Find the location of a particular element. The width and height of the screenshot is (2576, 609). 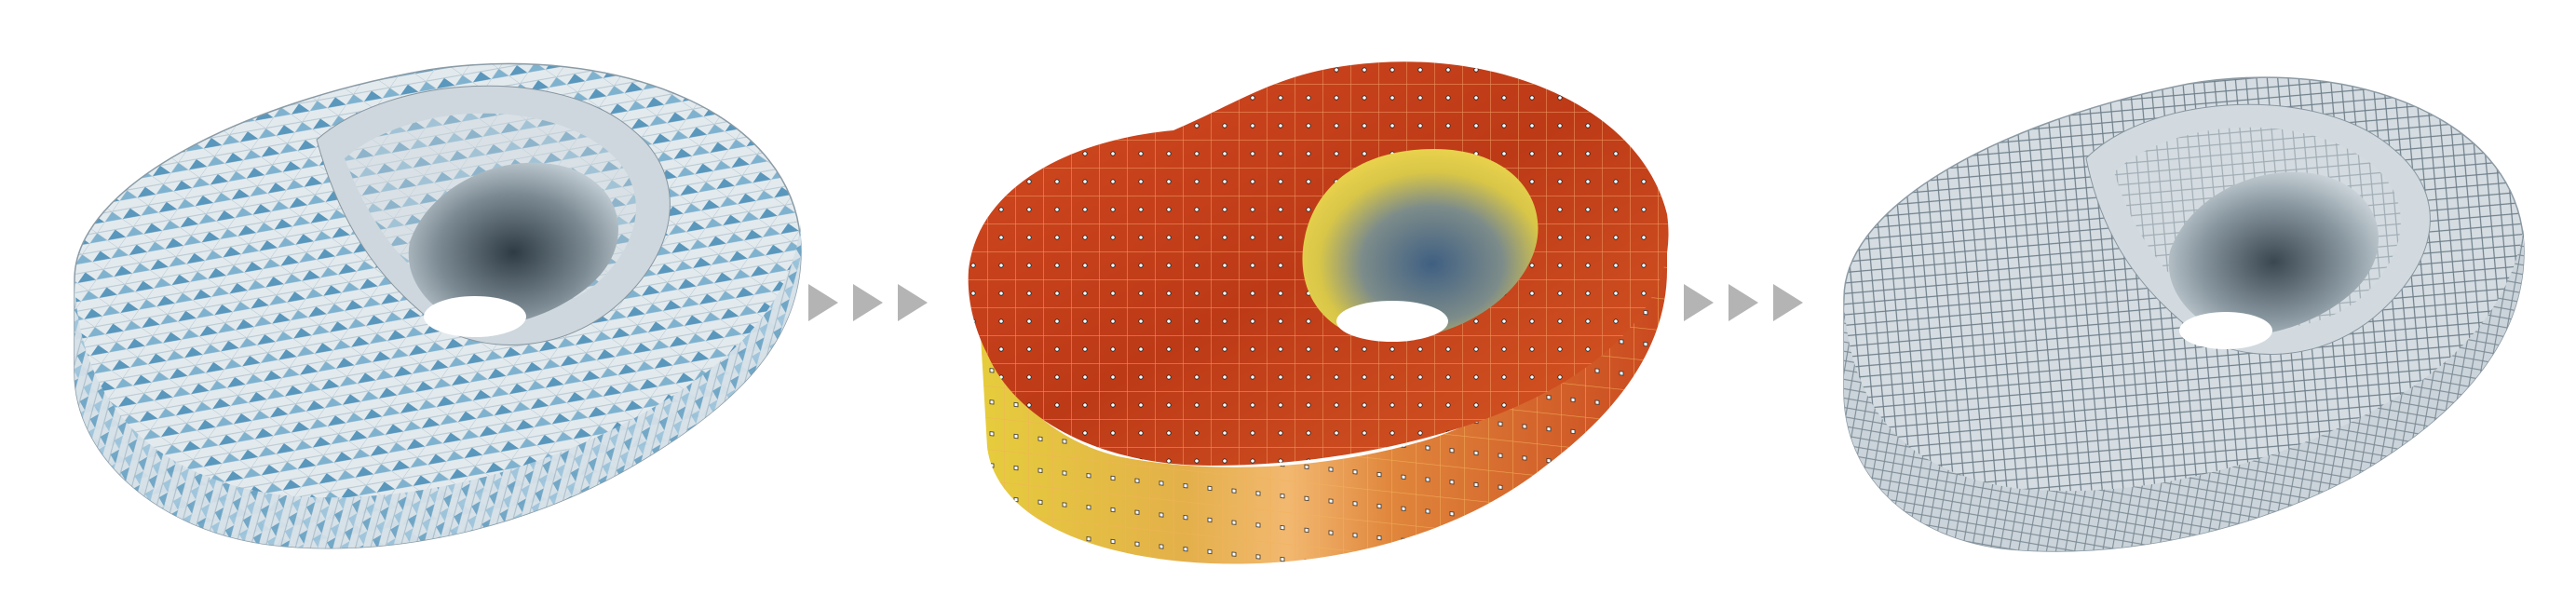

surface-hole is located at coordinates (513, 244).